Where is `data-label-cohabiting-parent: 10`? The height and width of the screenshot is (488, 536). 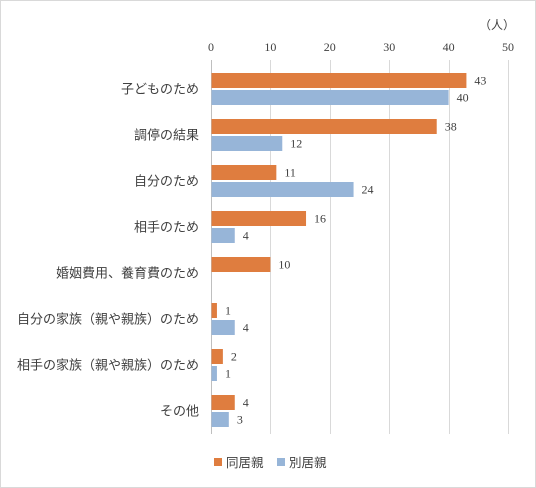 data-label-cohabiting-parent: 10 is located at coordinates (284, 265).